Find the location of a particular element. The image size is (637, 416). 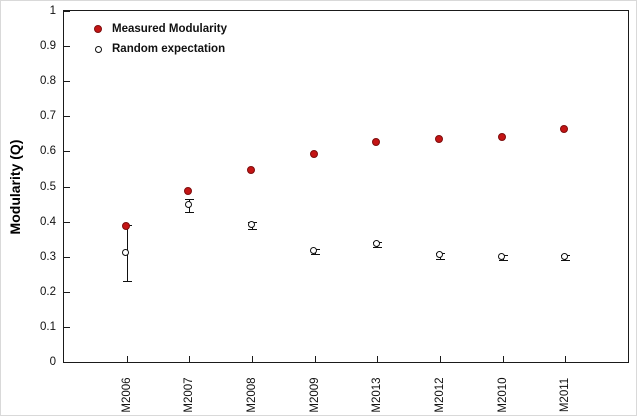

y-tick-label: 0 is located at coordinates (52, 362).